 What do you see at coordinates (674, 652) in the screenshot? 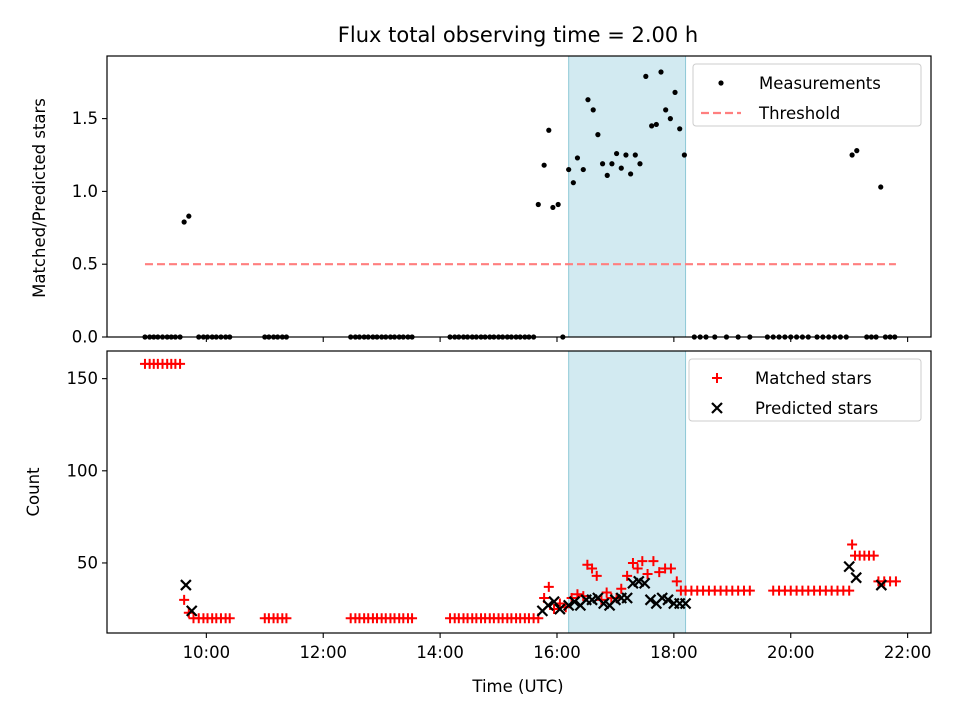
I see `x-tick-label: 18:00` at bounding box center [674, 652].